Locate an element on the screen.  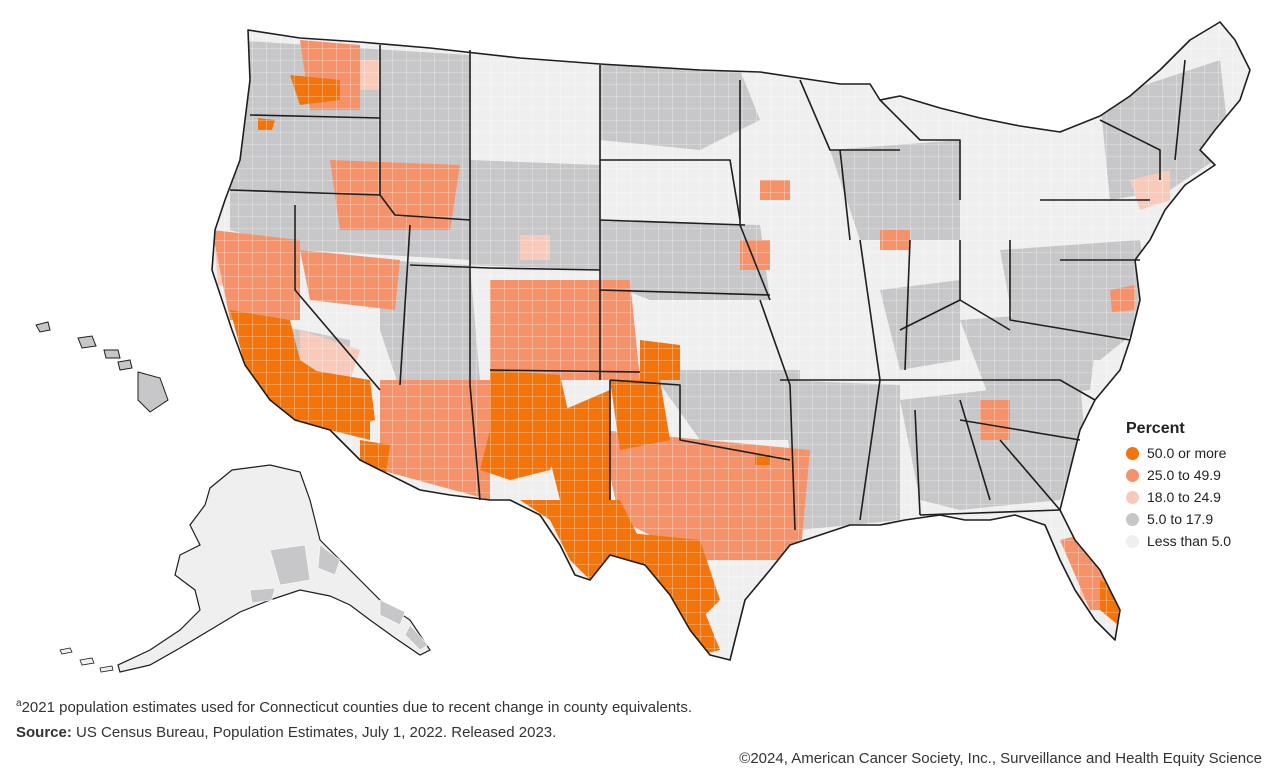
legend-label: 18.0 to 24.9 is located at coordinates (1184, 497).